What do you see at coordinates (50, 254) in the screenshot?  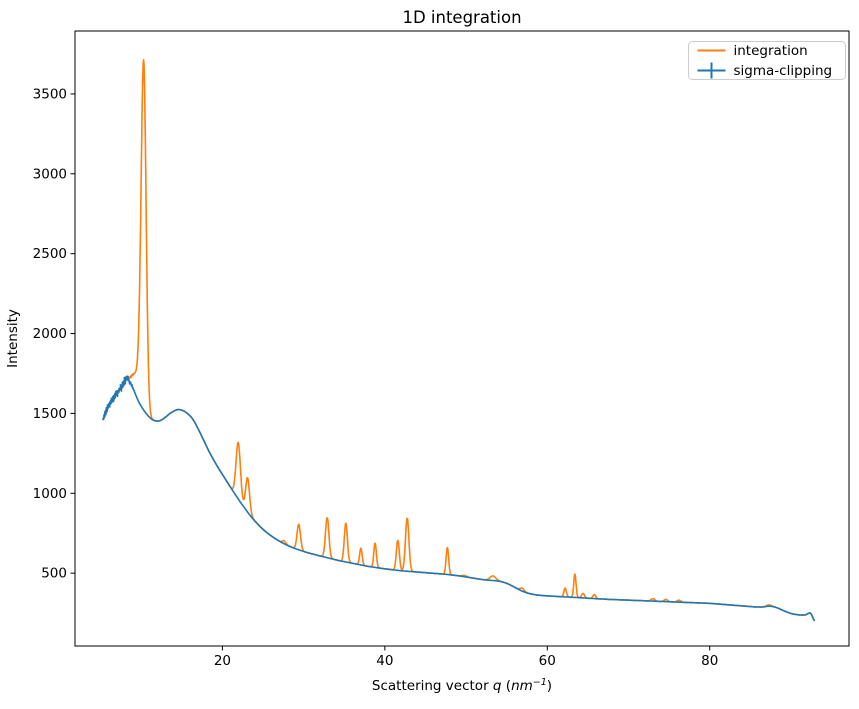 I see `y-tick-label: 2500` at bounding box center [50, 254].